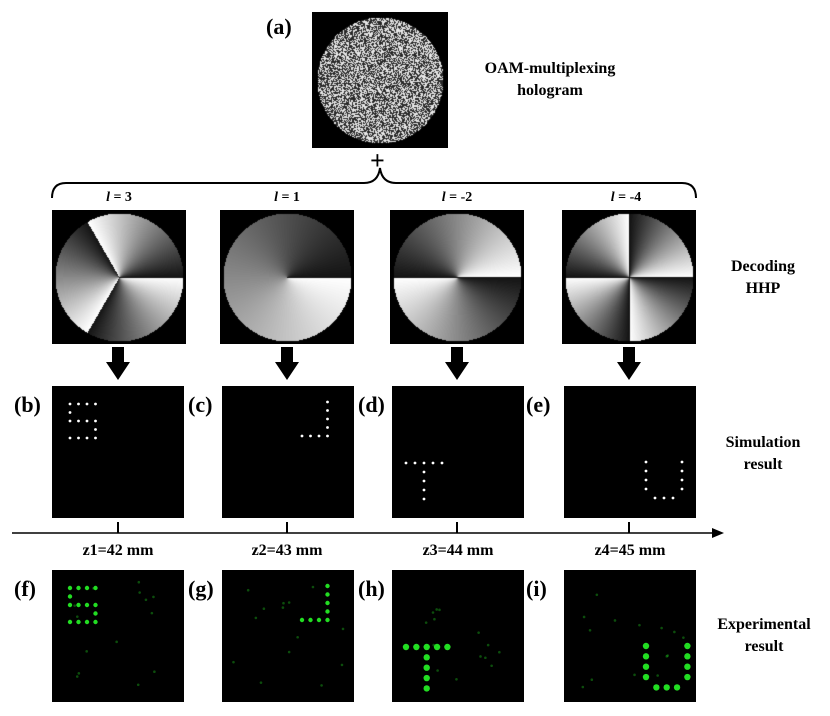 The image size is (830, 716). I want to click on simulation-result-d, so click(458, 452).